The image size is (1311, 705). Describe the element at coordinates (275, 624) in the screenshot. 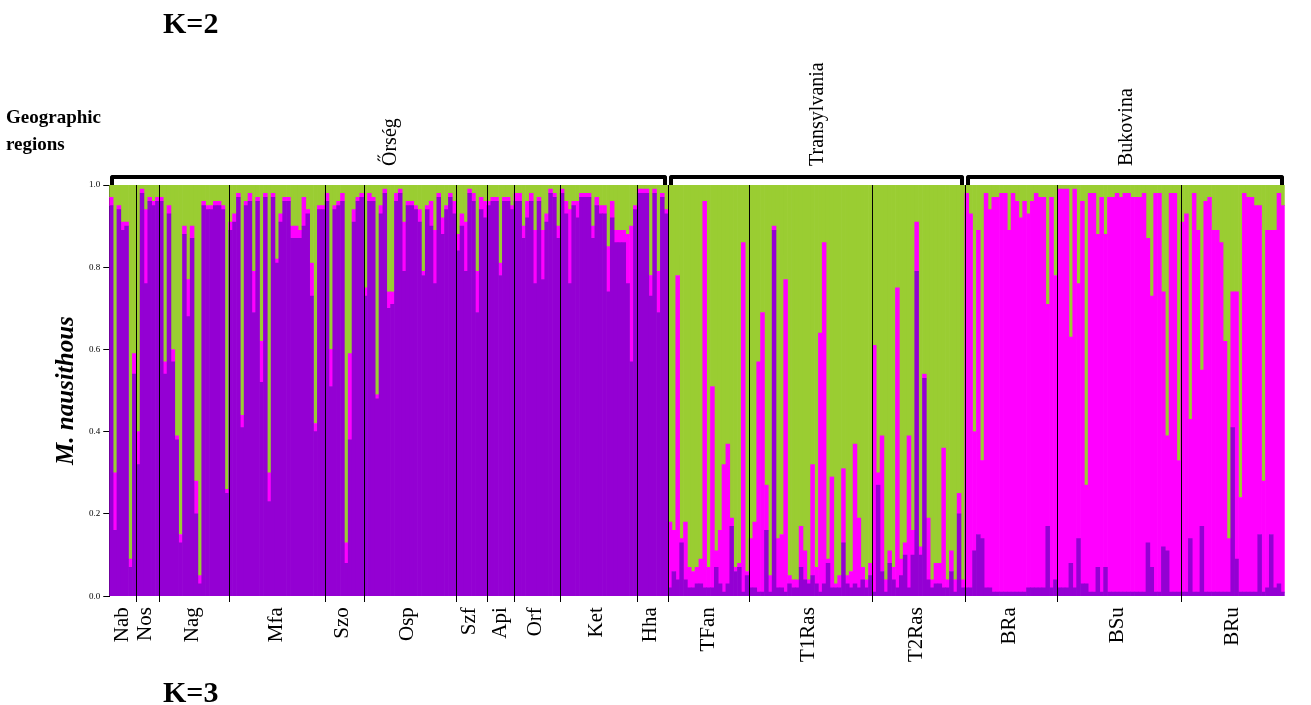

I see `x-tick-label: Mfa` at that location.